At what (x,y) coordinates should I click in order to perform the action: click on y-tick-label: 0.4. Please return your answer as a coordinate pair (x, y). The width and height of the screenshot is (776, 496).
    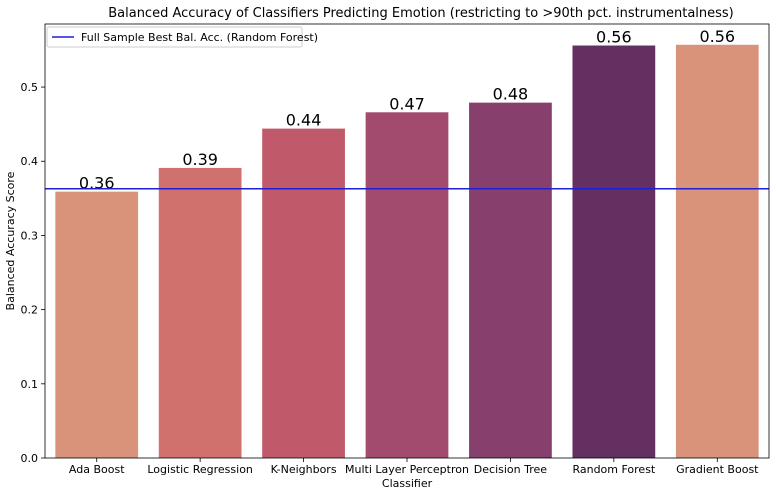
    Looking at the image, I should click on (30, 161).